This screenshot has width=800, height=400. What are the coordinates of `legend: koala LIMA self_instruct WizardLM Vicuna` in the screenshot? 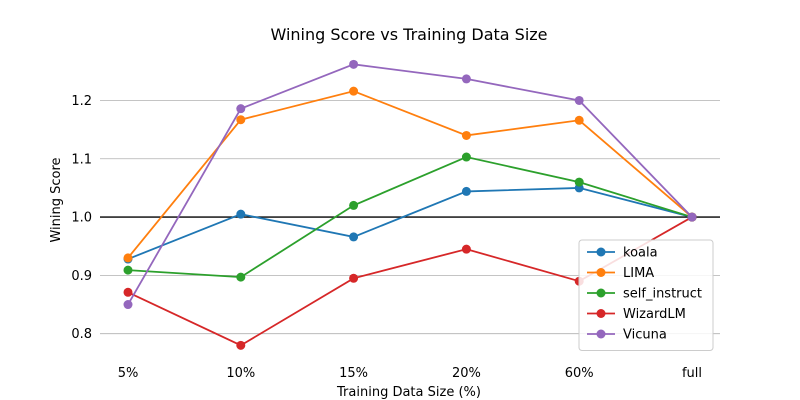 It's located at (646, 295).